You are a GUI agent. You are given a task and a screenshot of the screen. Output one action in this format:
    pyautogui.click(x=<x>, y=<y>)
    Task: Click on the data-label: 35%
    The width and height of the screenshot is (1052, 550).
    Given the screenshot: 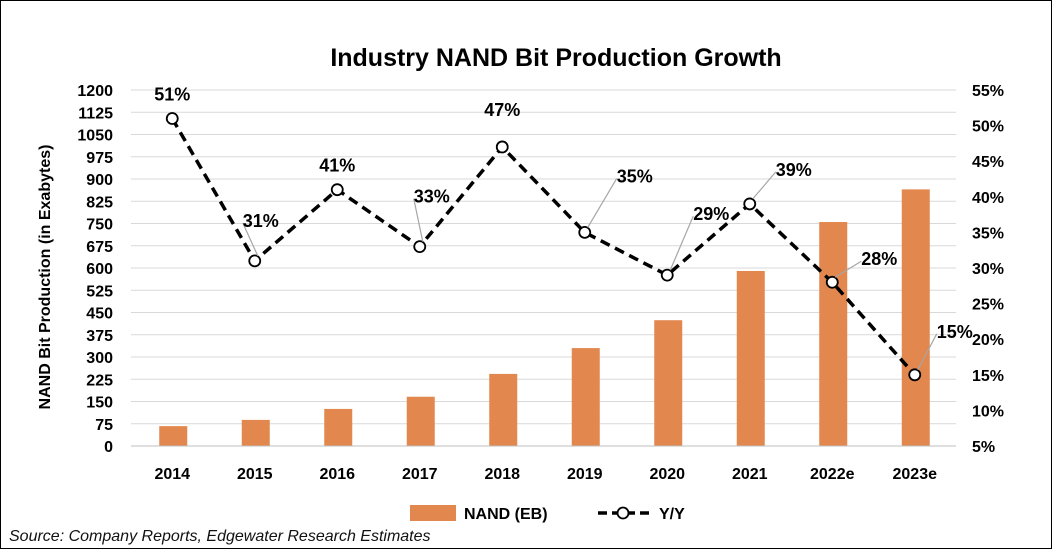 What is the action you would take?
    pyautogui.click(x=635, y=176)
    